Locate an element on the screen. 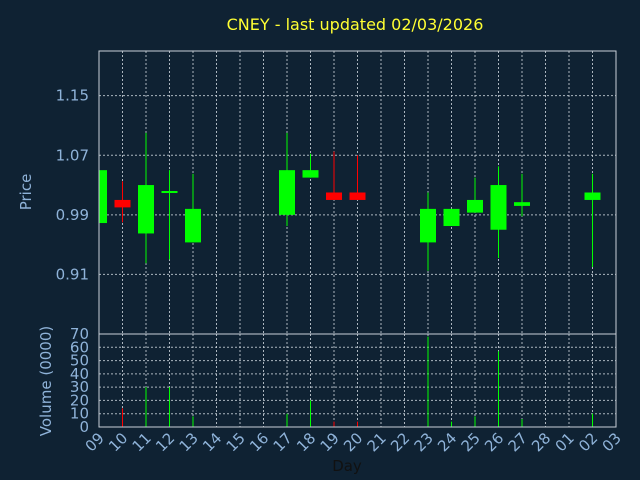 This screenshot has height=480, width=640. volume-axis-label: Volume (0000) is located at coordinates (46, 381).